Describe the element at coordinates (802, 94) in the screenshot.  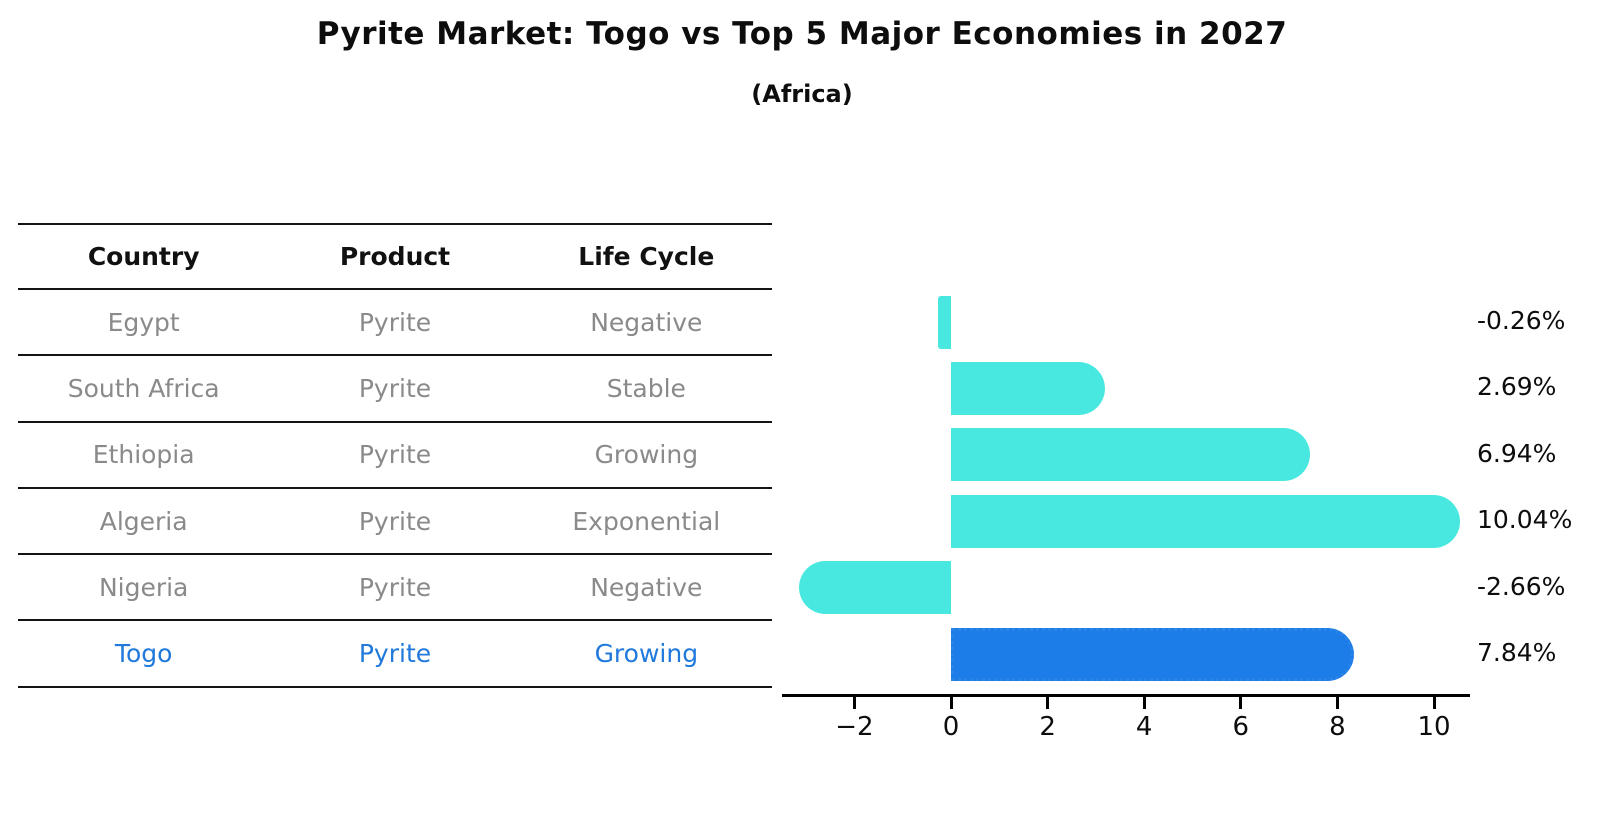
I see `chart-subtitle: (Africa)` at that location.